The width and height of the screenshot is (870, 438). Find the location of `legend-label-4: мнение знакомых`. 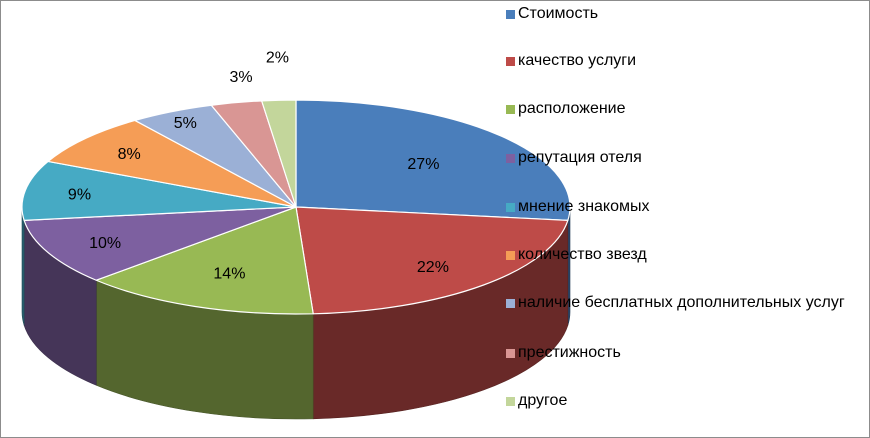

legend-label-4: мнение знакомых is located at coordinates (584, 206).